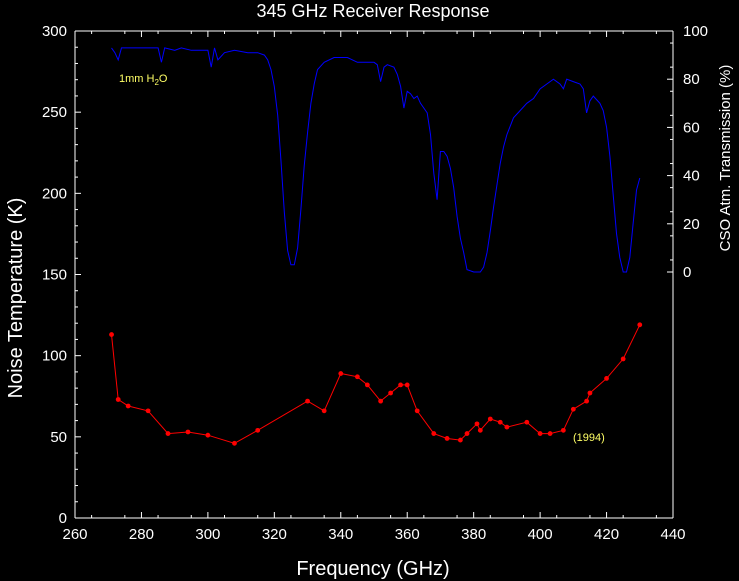  I want to click on y-tick-label: 300, so click(54, 31).